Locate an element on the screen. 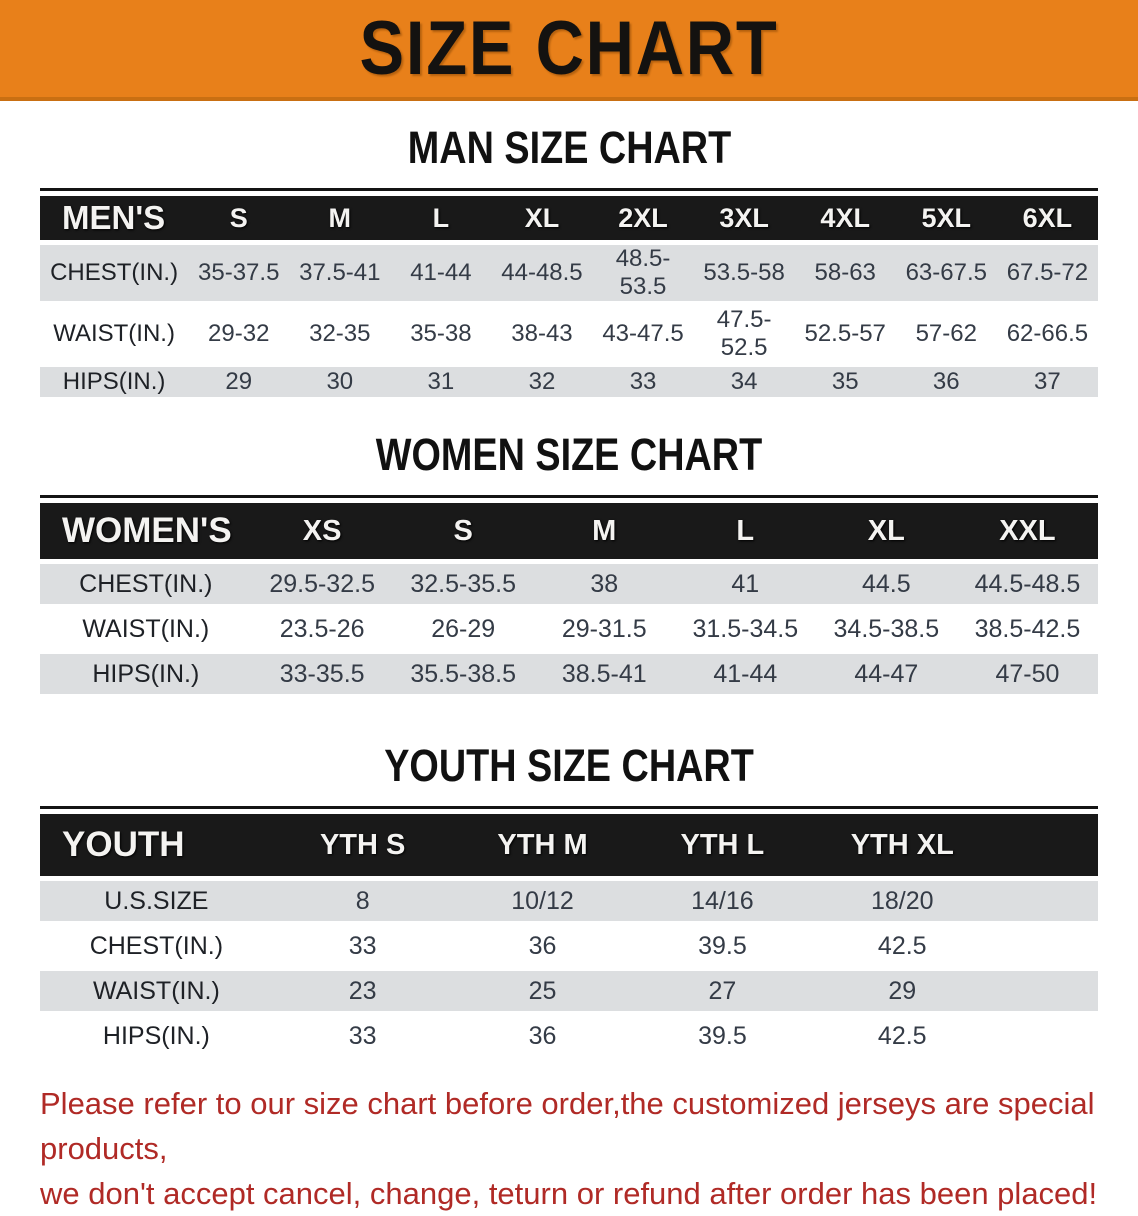 This screenshot has height=1216, width=1138. size-column-header: YTH M is located at coordinates (542, 845).